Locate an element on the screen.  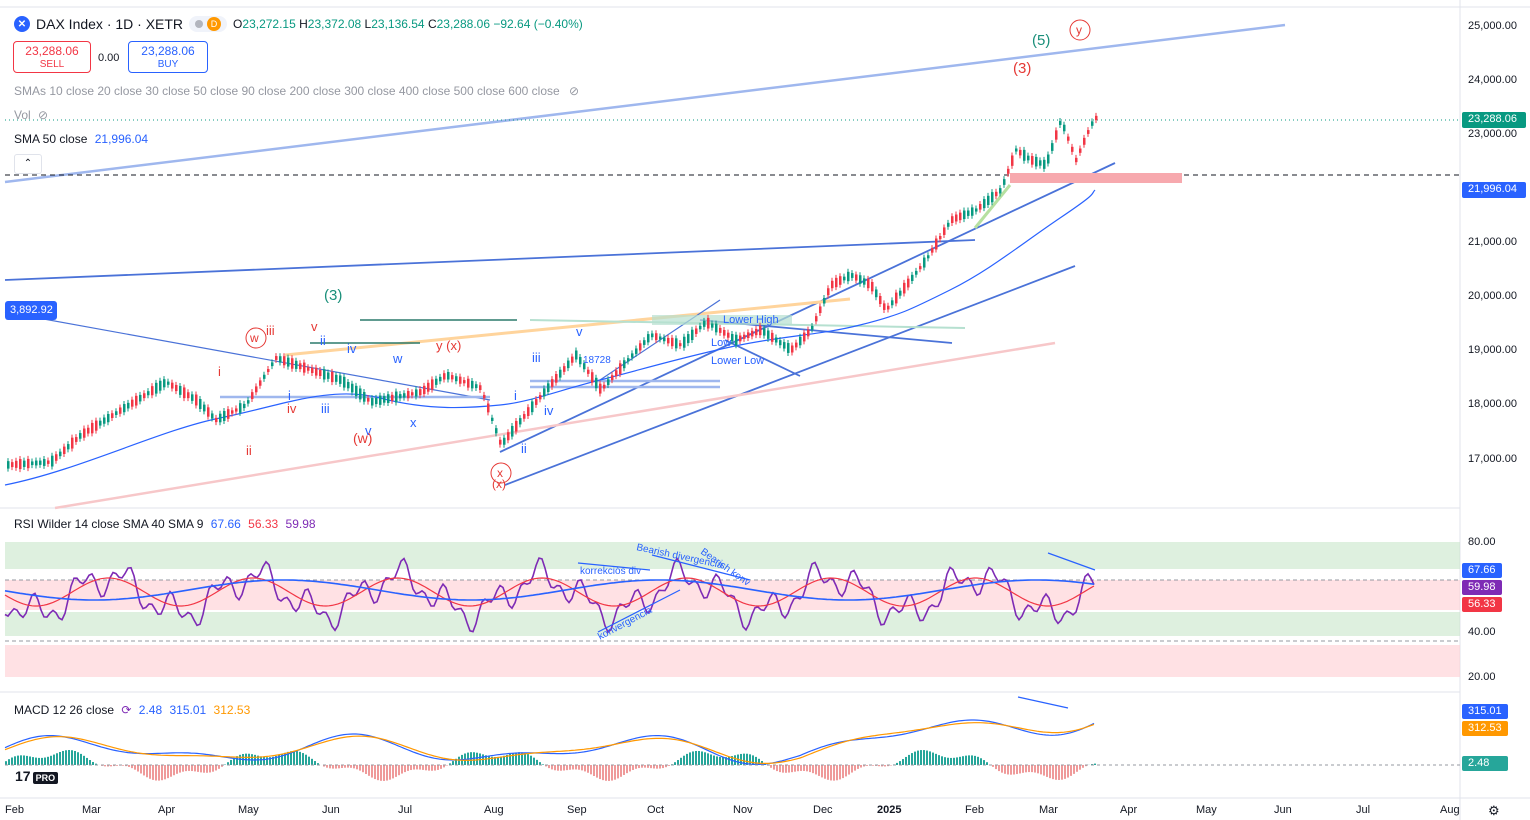
settings-gear-icon: ⚙ is located at coordinates (1494, 810).